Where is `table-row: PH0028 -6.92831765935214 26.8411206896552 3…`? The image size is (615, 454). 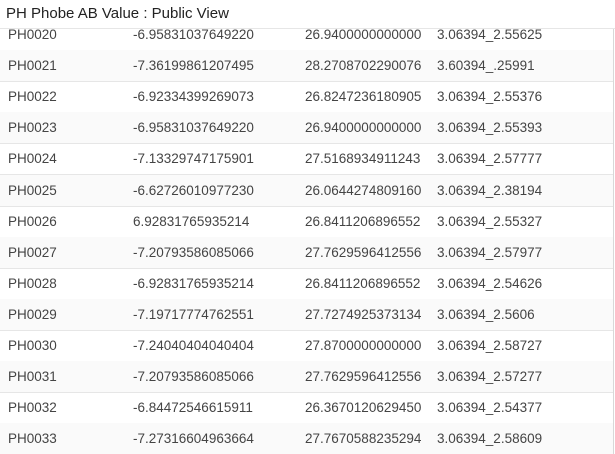
table-row: PH0028 -6.92831765935214 26.8411206896552 3… is located at coordinates (306, 284).